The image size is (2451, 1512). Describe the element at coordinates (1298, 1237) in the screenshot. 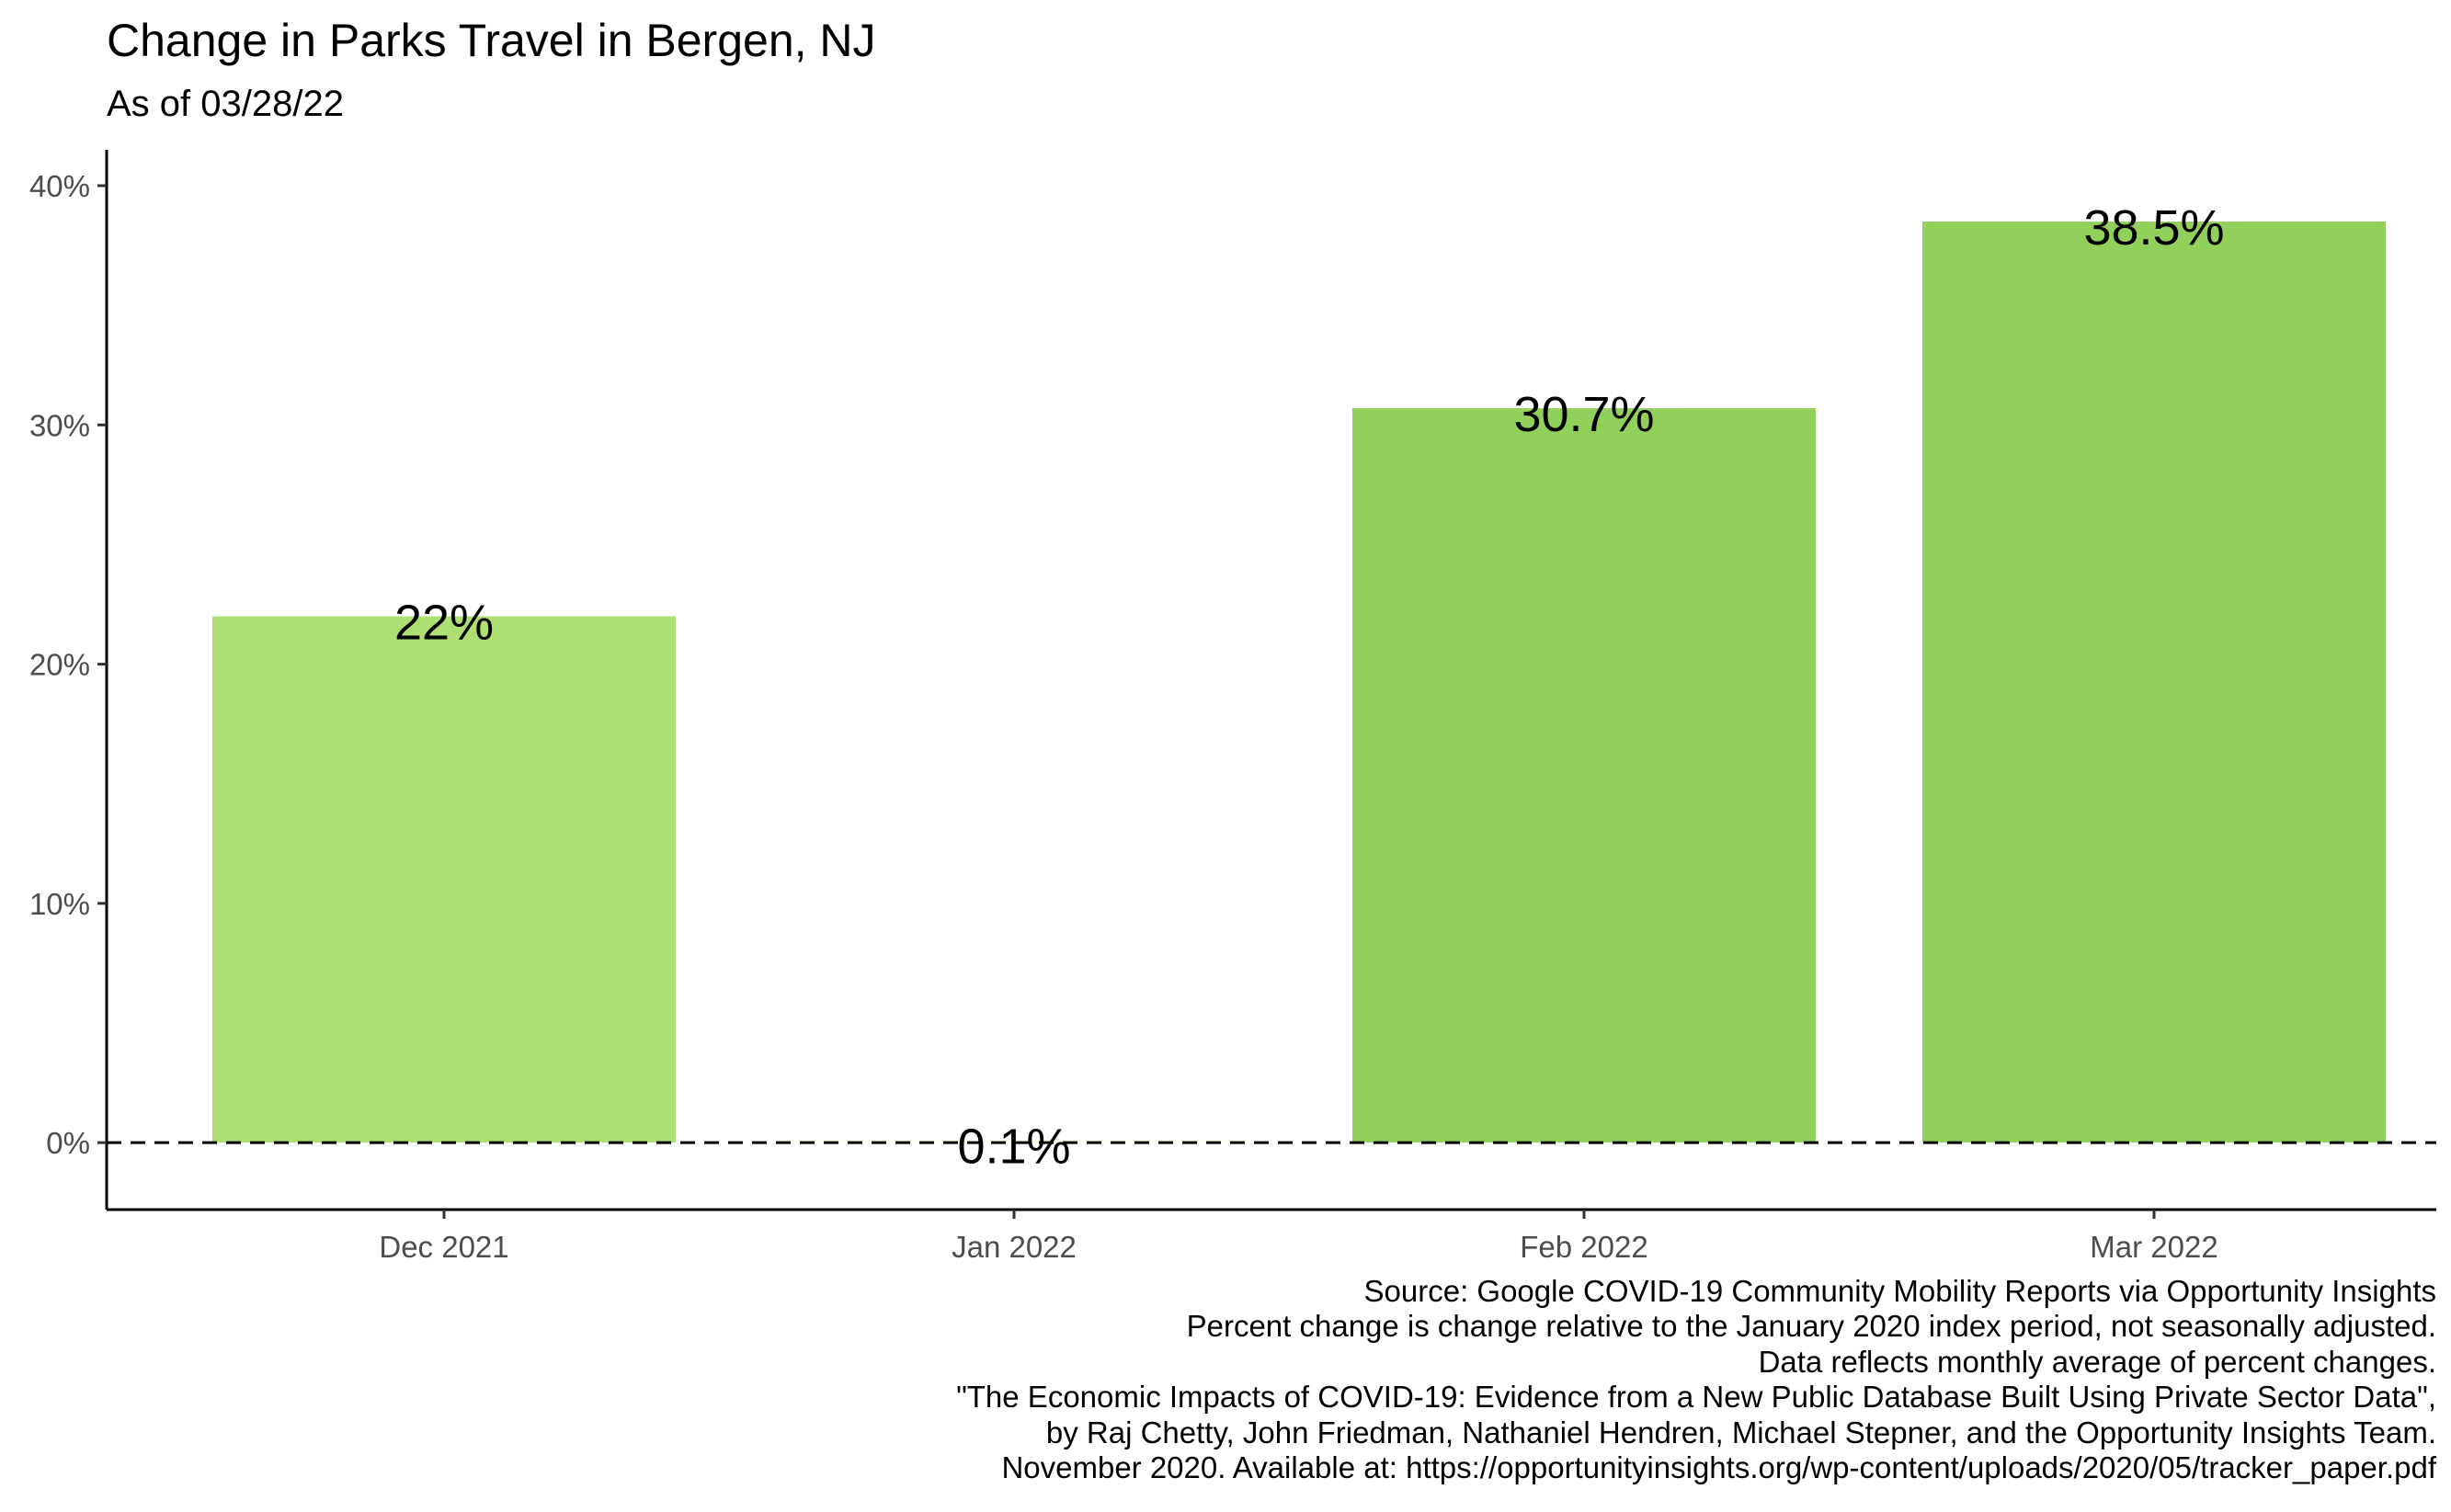

I see `x-axis-ticks: Dec 2021 Jan 2022 Feb 2022 Mar 2022` at that location.